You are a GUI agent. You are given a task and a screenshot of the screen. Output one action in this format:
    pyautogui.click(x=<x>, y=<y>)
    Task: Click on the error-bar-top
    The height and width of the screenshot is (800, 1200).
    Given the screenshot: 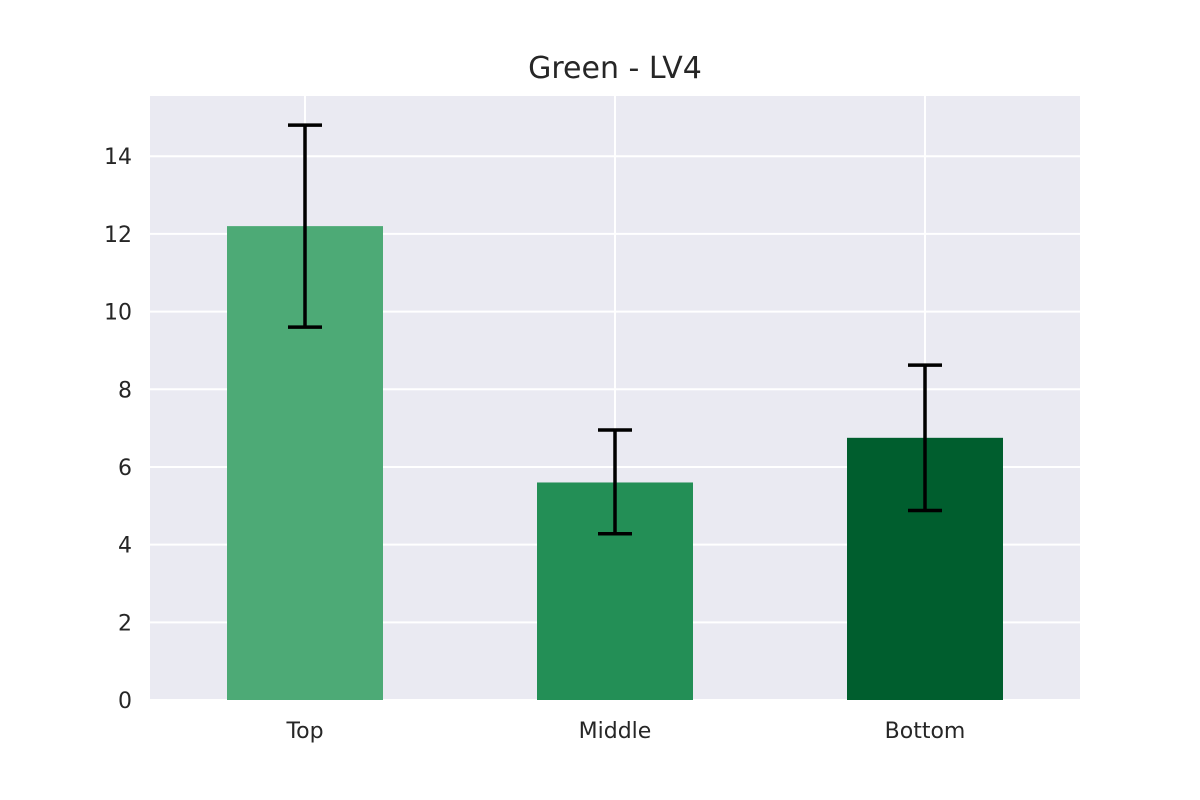 What is the action you would take?
    pyautogui.click(x=305, y=226)
    